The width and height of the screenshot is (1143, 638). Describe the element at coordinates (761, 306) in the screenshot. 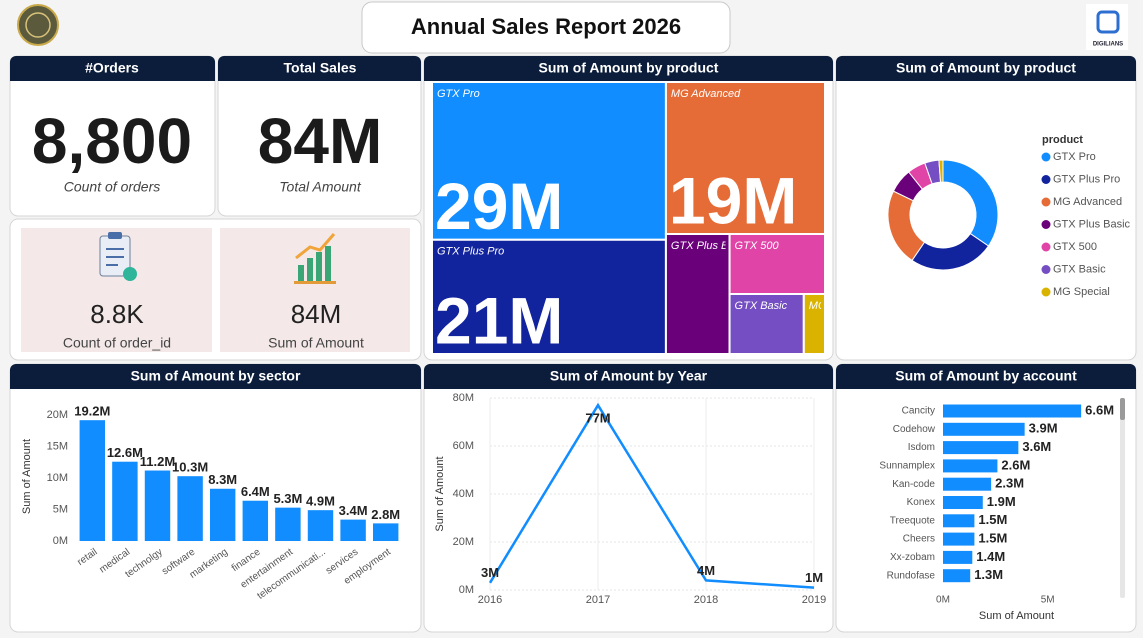

I see `tile-label: GTX Basic` at that location.